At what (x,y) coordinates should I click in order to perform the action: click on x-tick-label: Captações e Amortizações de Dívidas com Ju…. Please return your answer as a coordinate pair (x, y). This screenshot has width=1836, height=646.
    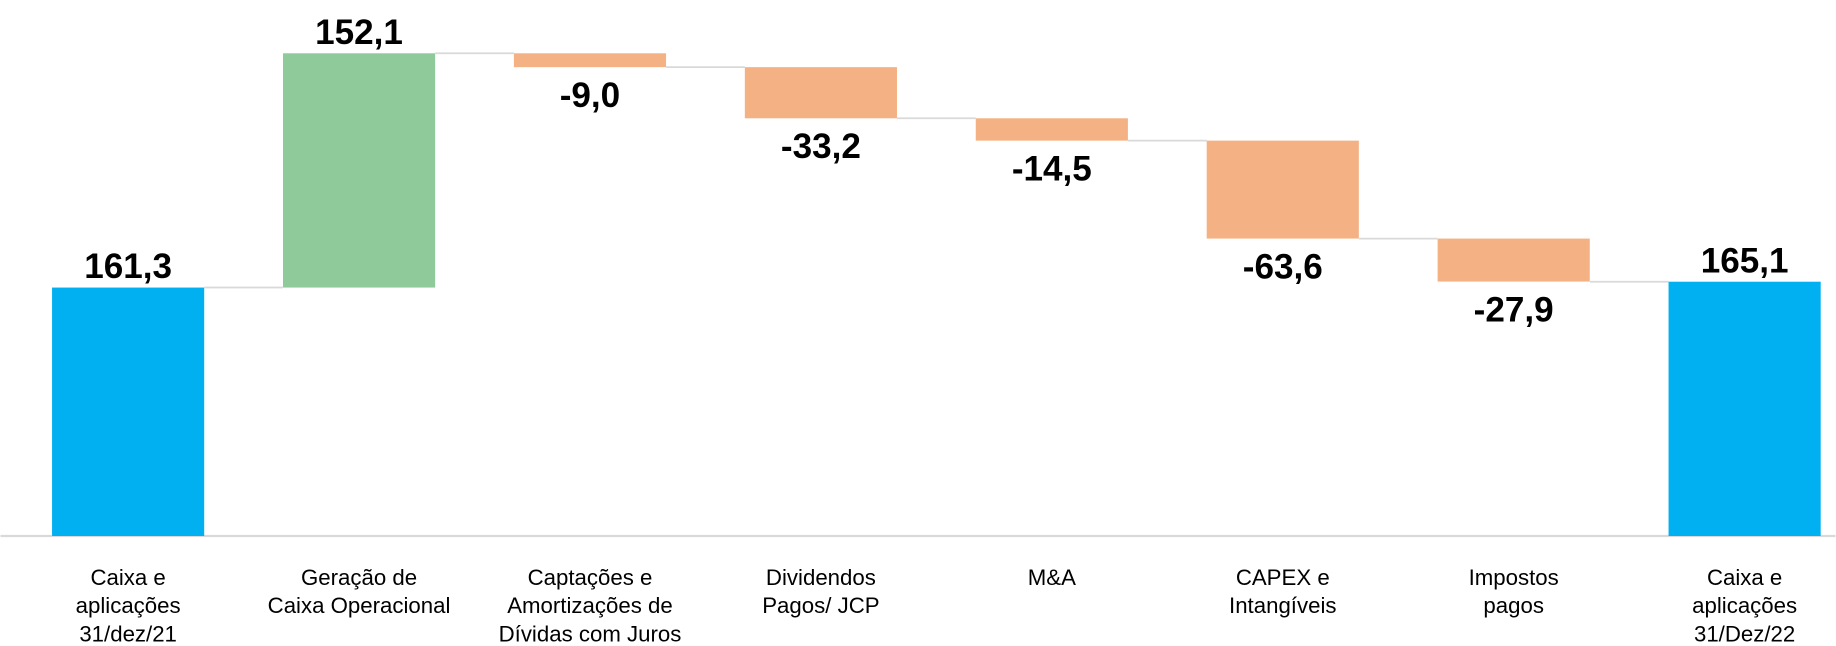
    Looking at the image, I should click on (590, 605).